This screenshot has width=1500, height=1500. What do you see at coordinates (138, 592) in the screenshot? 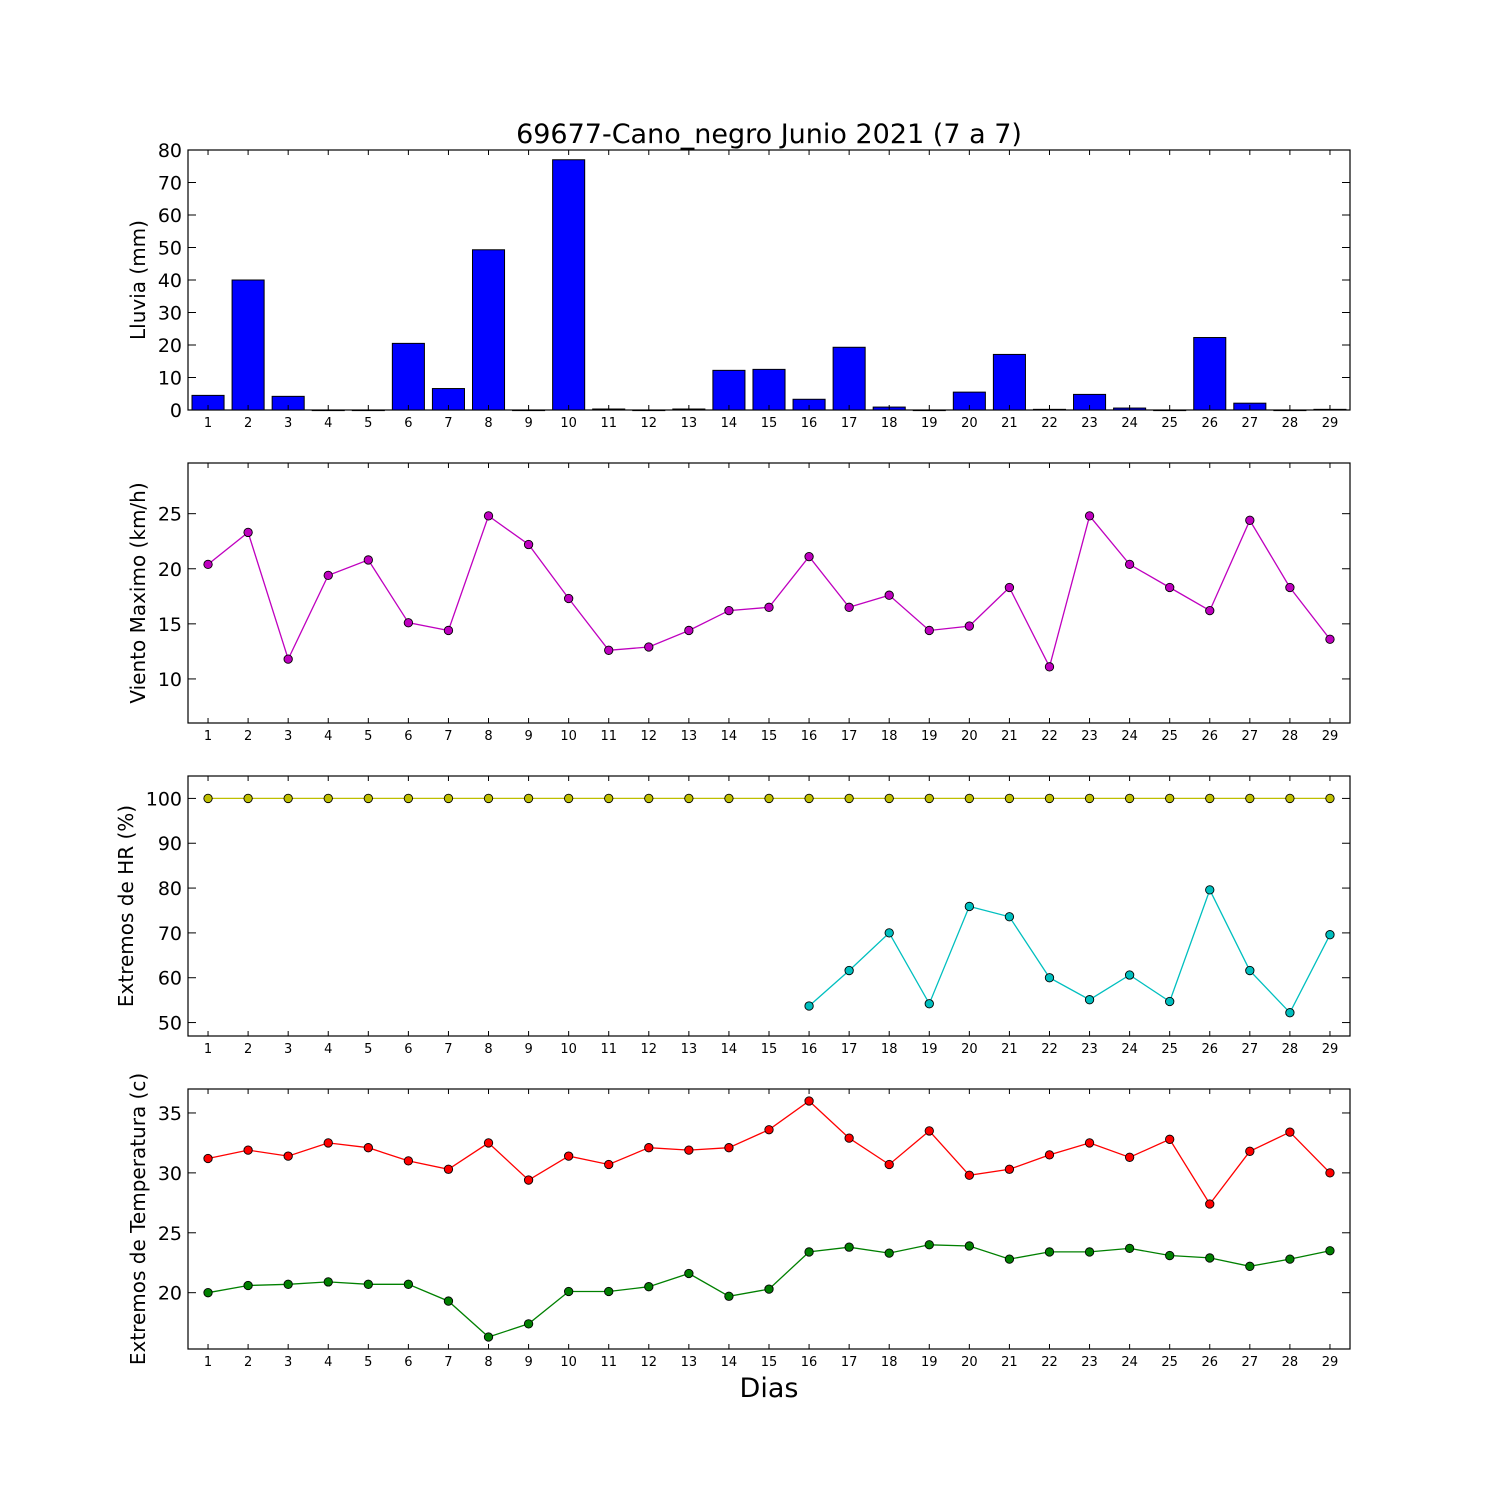
I see `y-axis-label: Viento Maximo (km/h)` at bounding box center [138, 592].